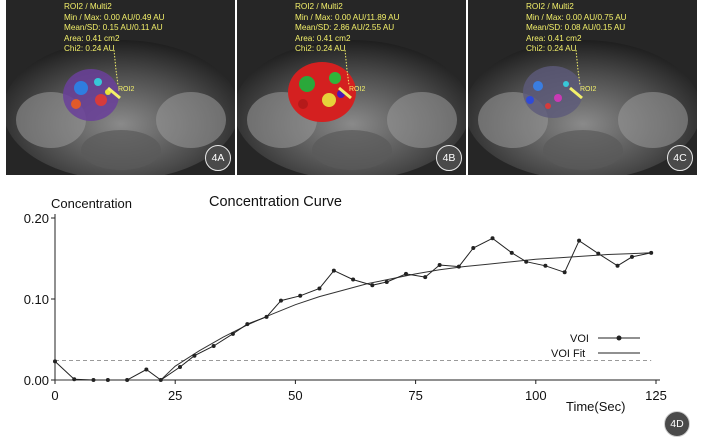 This screenshot has height=439, width=704. Describe the element at coordinates (175, 395) in the screenshot. I see `x-tick-label: 25` at that location.